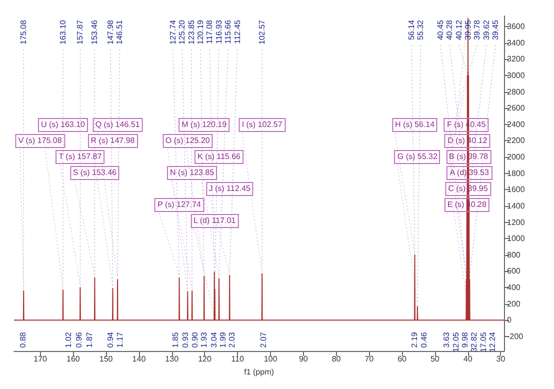 The height and width of the screenshot is (389, 554). Describe the element at coordinates (435, 359) in the screenshot. I see `x-tick-label: 50` at that location.